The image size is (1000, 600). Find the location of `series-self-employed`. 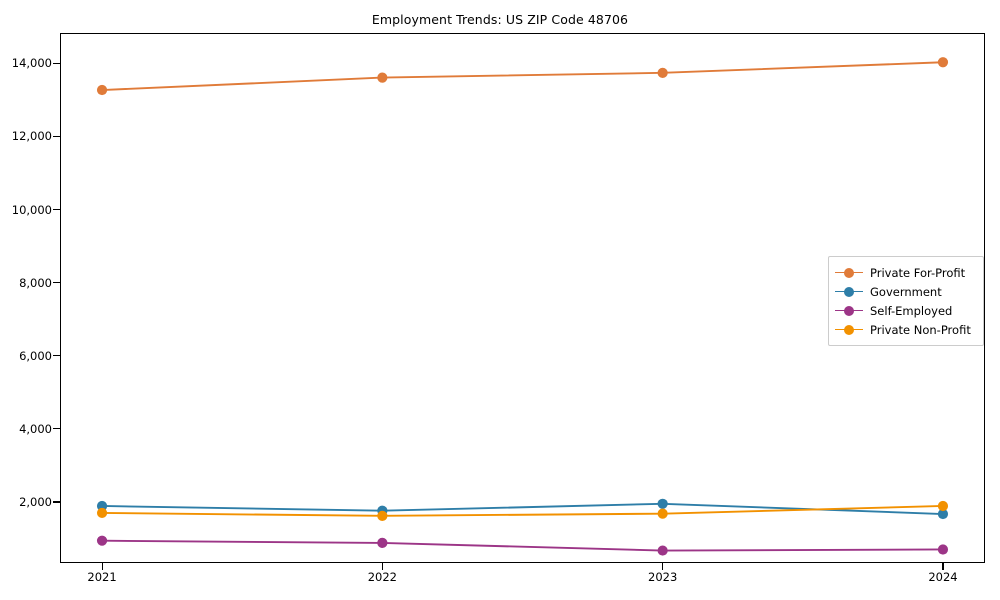

series-self-employed is located at coordinates (522, 545).